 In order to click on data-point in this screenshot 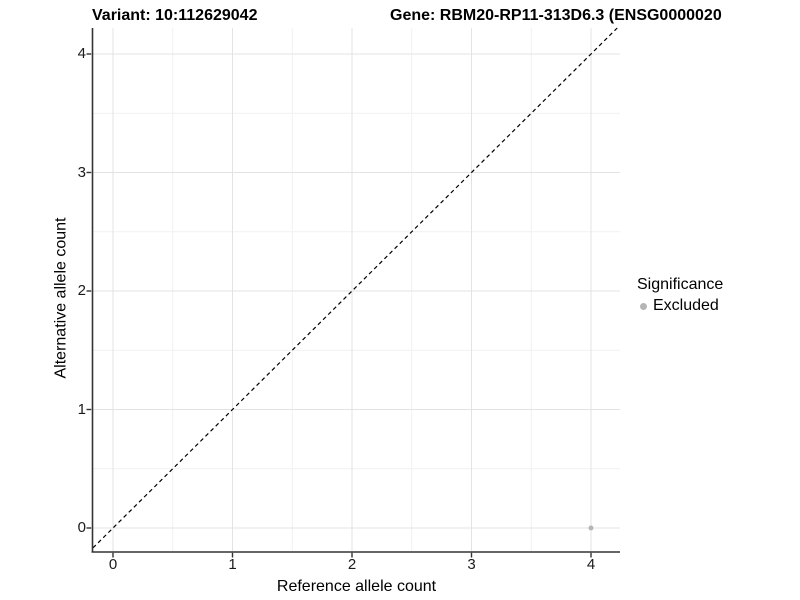, I will do `click(591, 528)`.